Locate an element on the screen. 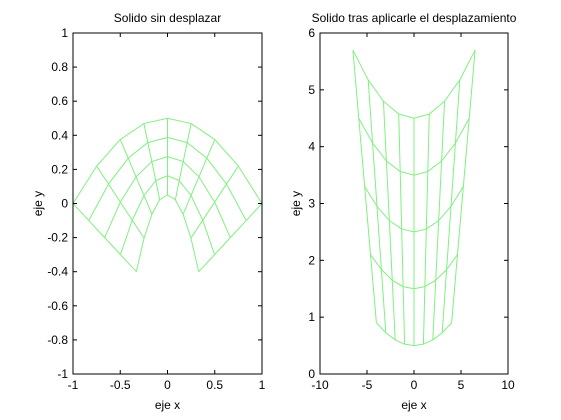  y-tick-label: -0.4 is located at coordinates (57, 272).